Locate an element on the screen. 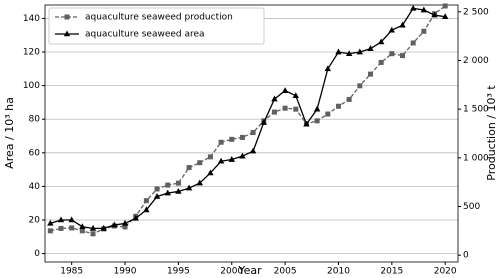 Image resolution: width=500 pixels, height=278 pixels. x-tick-label: 2005 is located at coordinates (285, 272).